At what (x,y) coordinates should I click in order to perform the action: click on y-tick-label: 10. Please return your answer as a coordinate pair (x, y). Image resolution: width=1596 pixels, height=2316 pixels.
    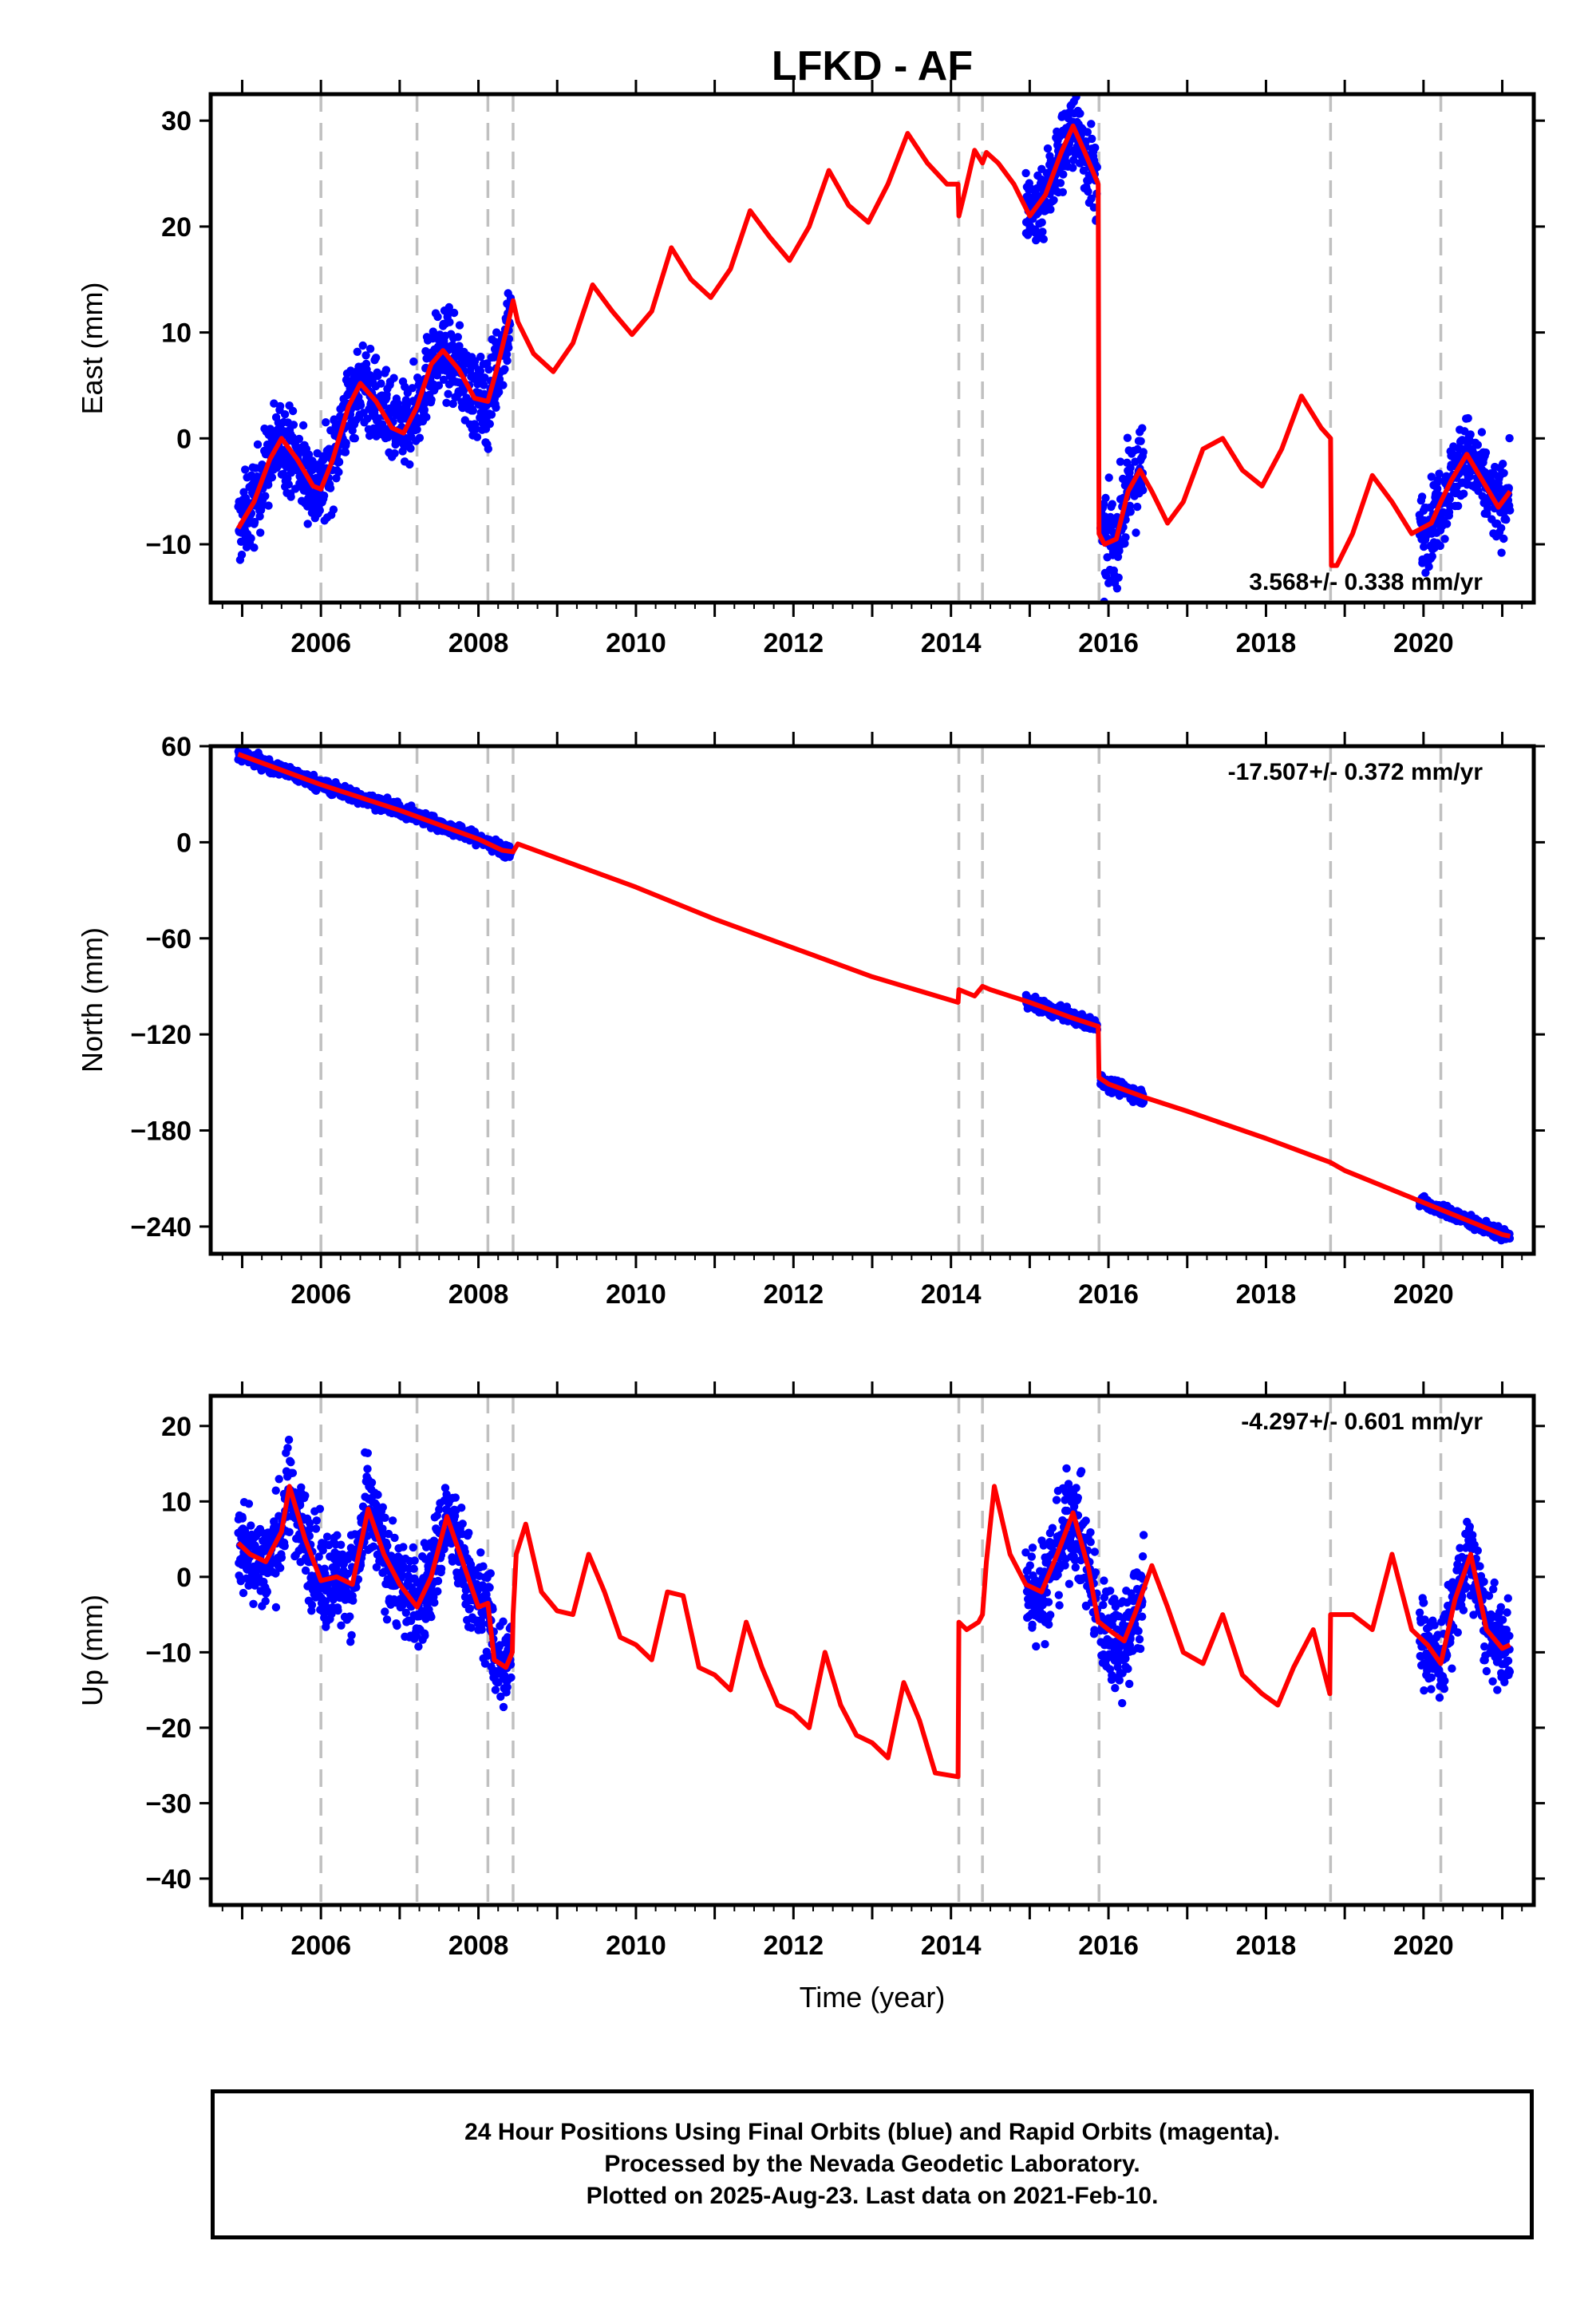
    Looking at the image, I should click on (176, 333).